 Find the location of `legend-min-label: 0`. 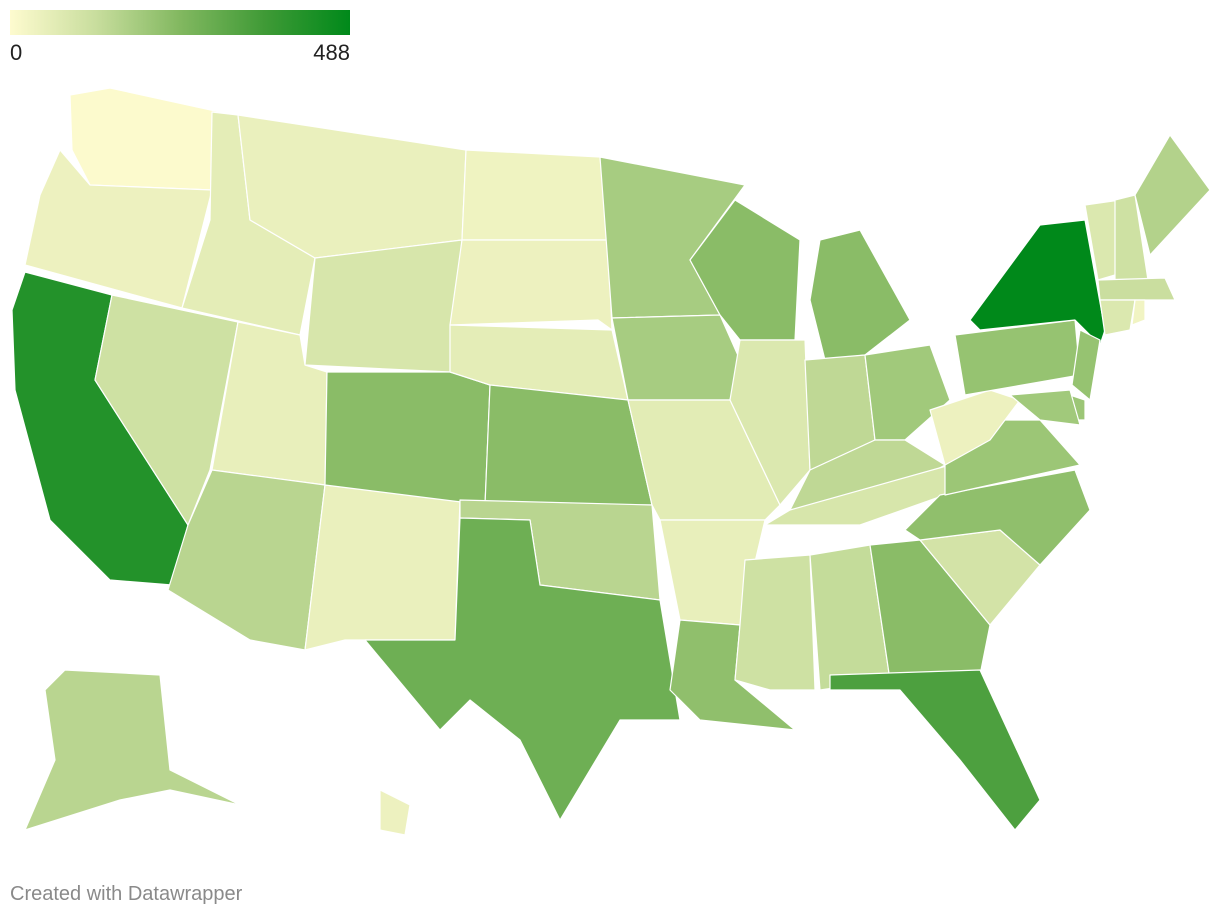

legend-min-label: 0 is located at coordinates (16, 52).